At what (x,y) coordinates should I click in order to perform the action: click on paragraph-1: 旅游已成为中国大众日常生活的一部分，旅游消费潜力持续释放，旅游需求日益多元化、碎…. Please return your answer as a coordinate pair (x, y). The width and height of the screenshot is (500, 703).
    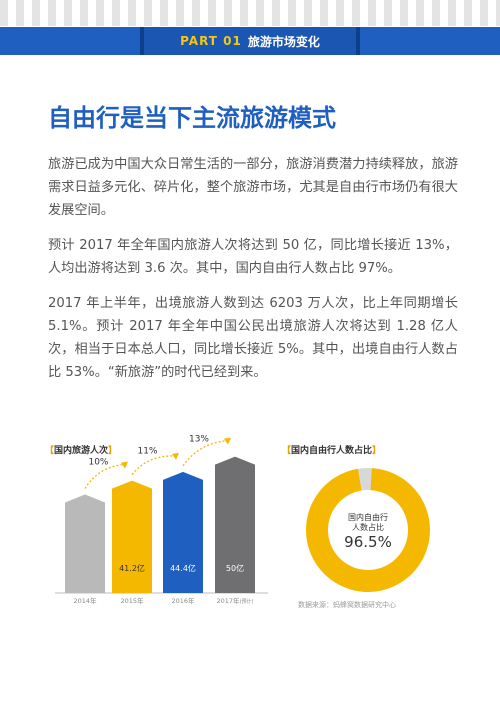
    Looking at the image, I should click on (253, 187).